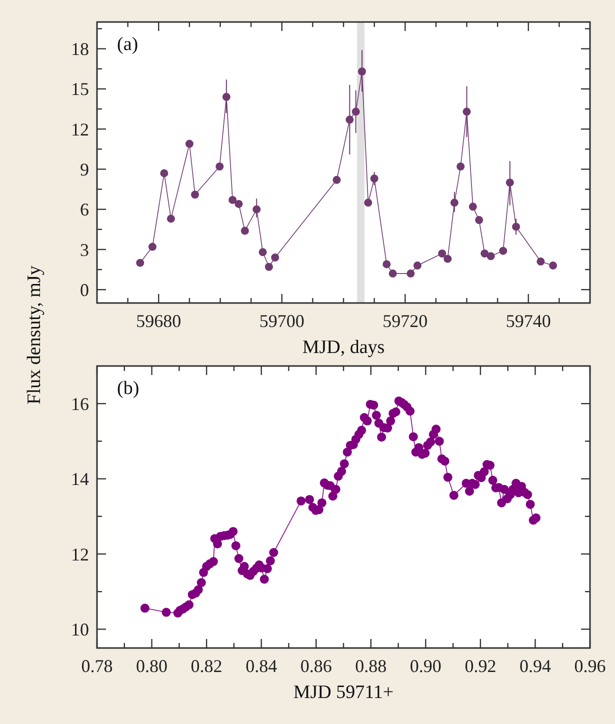 The width and height of the screenshot is (615, 724). What do you see at coordinates (343, 692) in the screenshot?
I see `x-axis-title: MJD 59711+` at bounding box center [343, 692].